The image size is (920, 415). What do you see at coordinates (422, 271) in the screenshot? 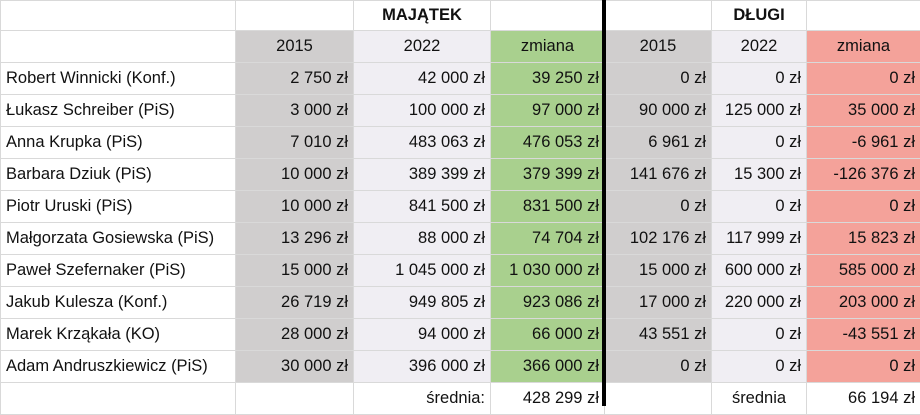
I see `majatek-2022-cell: 1 045 000 zł` at bounding box center [422, 271].